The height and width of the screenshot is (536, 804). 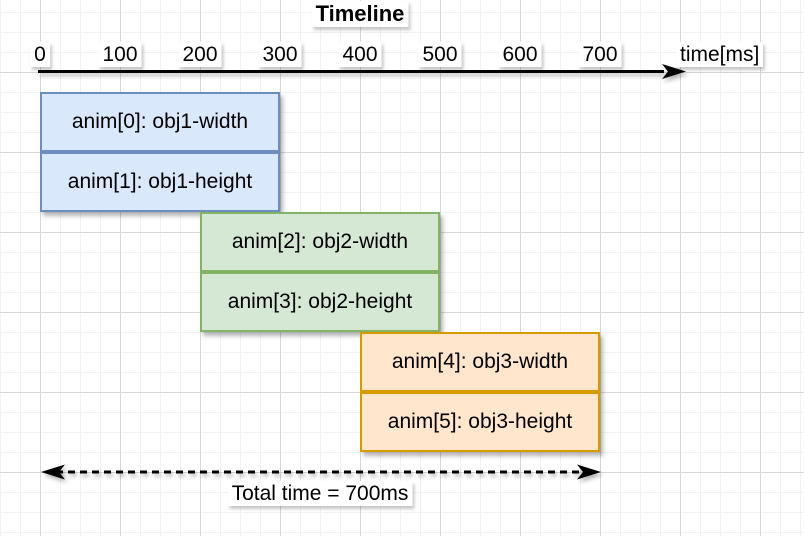 I want to click on track-anim-3: anim[3]: obj2-height, so click(x=320, y=302).